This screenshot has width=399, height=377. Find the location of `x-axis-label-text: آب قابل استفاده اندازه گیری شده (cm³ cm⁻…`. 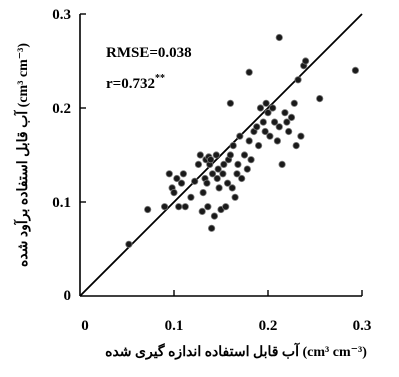

x-axis-label-text: آب قابل استفاده اندازه گیری شده (cm³ cm⁻… is located at coordinates (236, 351).